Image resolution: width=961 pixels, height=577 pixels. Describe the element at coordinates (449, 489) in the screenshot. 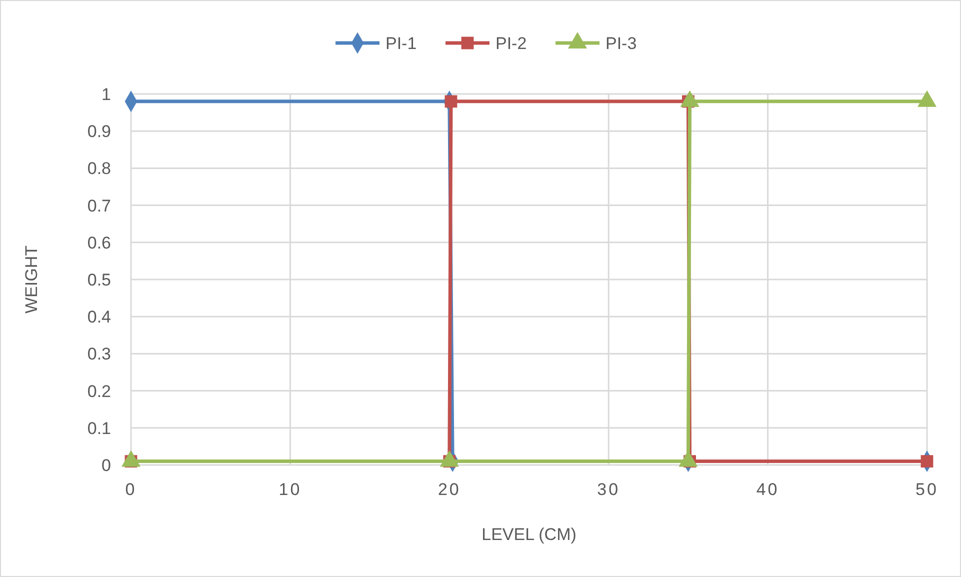

I see `x-tick-label: 20` at that location.